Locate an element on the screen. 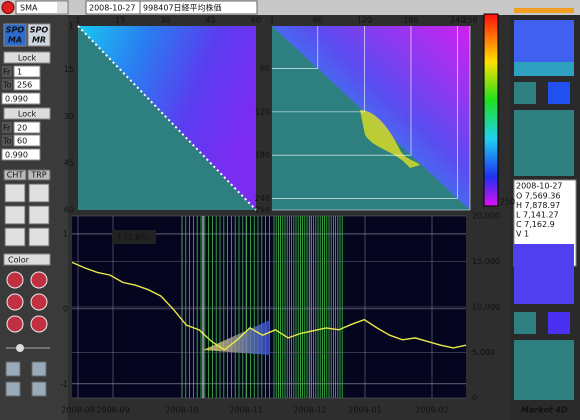  hm-large-xtick: 120 is located at coordinates (364, 20).